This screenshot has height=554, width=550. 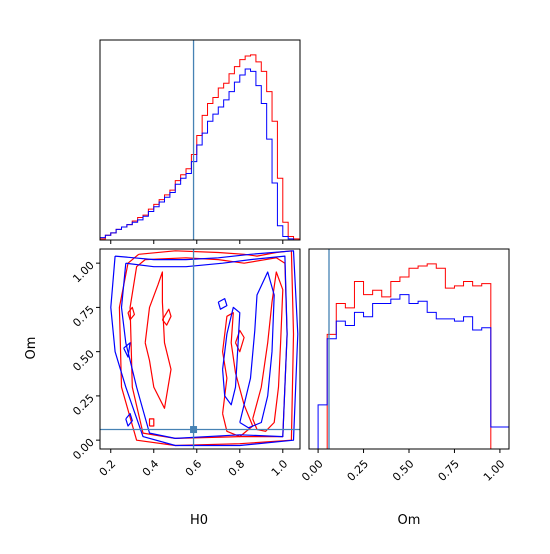 I want to click on contour-y-tick-label: 0.50, so click(x=83, y=360).